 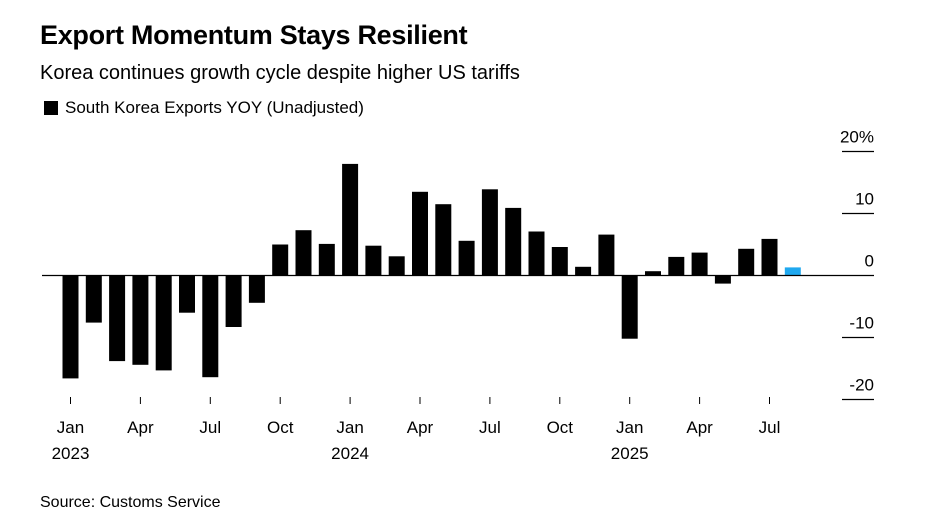 What do you see at coordinates (51, 108) in the screenshot?
I see `legend-swatch` at bounding box center [51, 108].